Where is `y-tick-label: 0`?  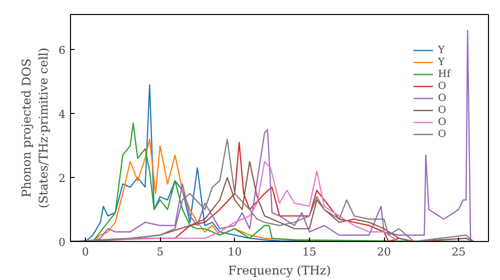
y-tick-label: 0 is located at coordinates (62, 242).